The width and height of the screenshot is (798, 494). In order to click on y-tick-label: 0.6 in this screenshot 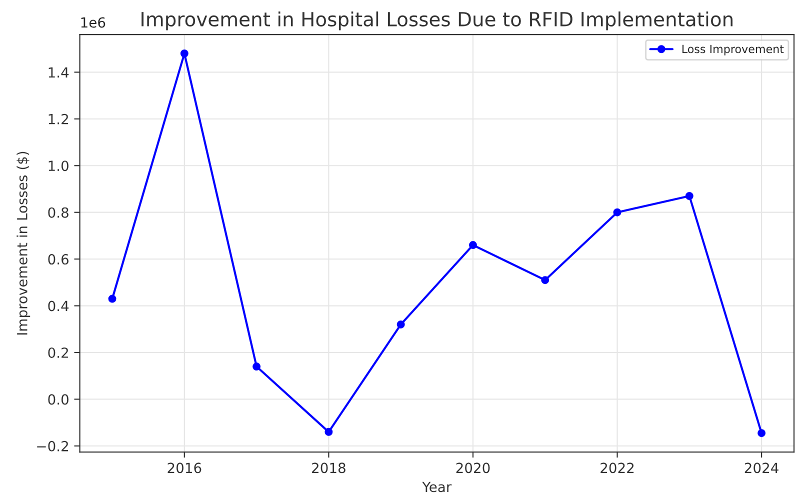, I will do `click(58, 259)`.